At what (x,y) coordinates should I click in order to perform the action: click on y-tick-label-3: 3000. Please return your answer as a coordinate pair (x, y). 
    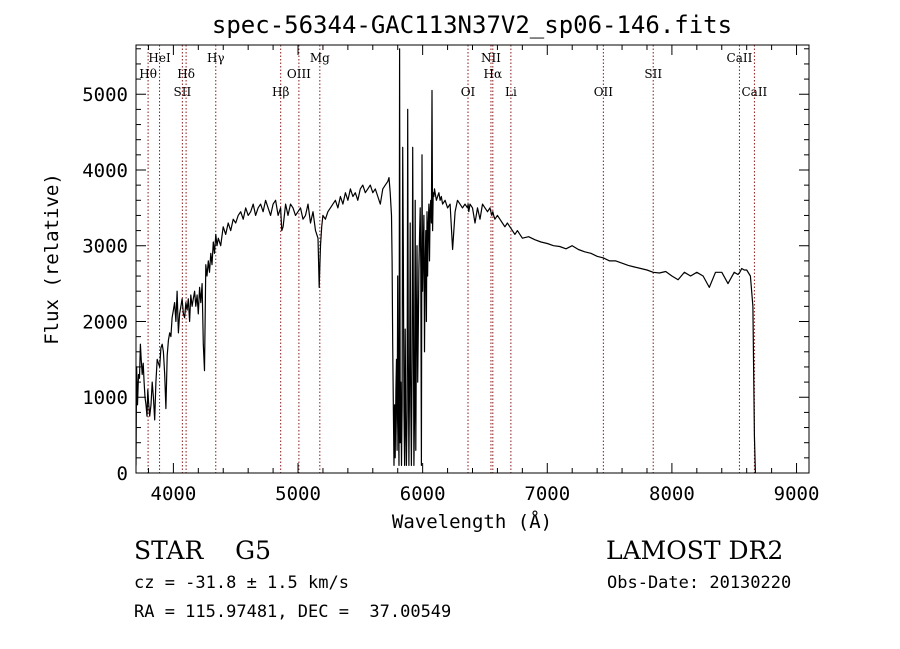
    Looking at the image, I should click on (105, 247).